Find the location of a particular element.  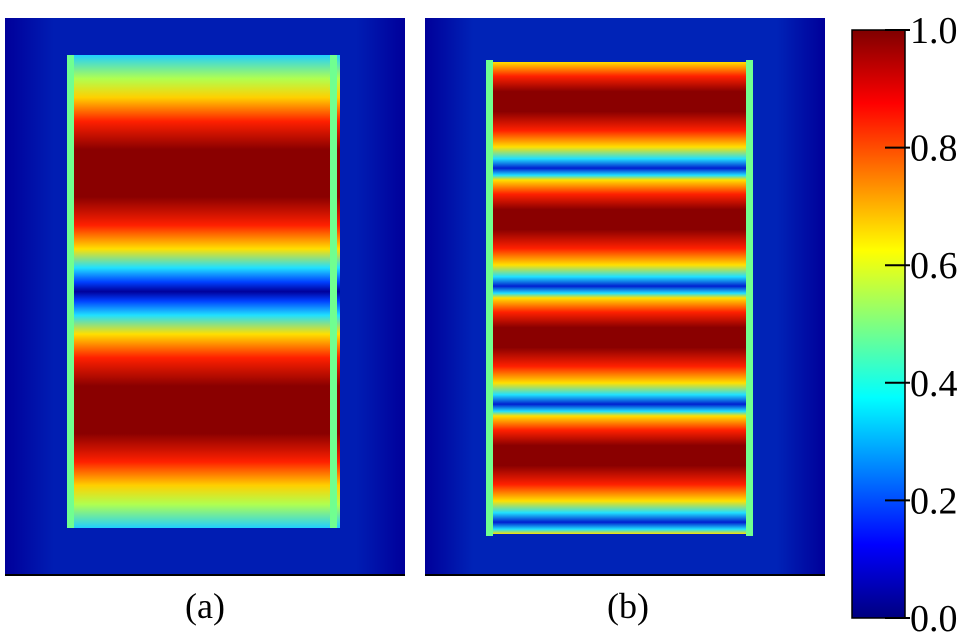

panel-label: (b) is located at coordinates (628, 606).